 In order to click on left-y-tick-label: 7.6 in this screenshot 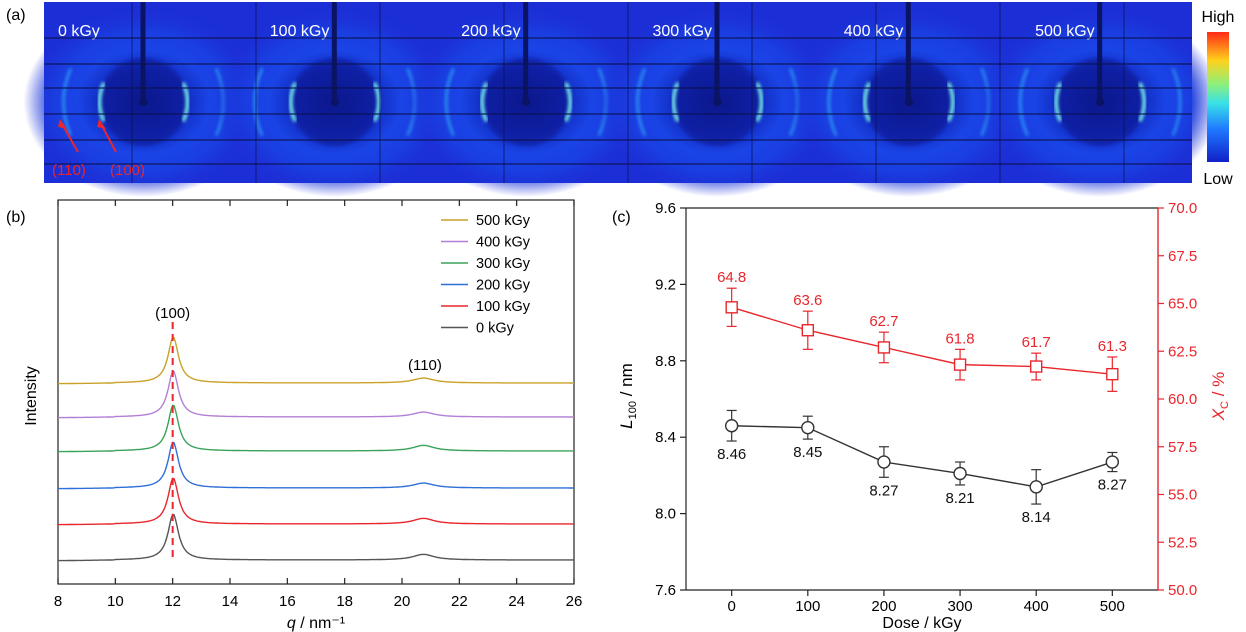, I will do `click(665, 590)`.